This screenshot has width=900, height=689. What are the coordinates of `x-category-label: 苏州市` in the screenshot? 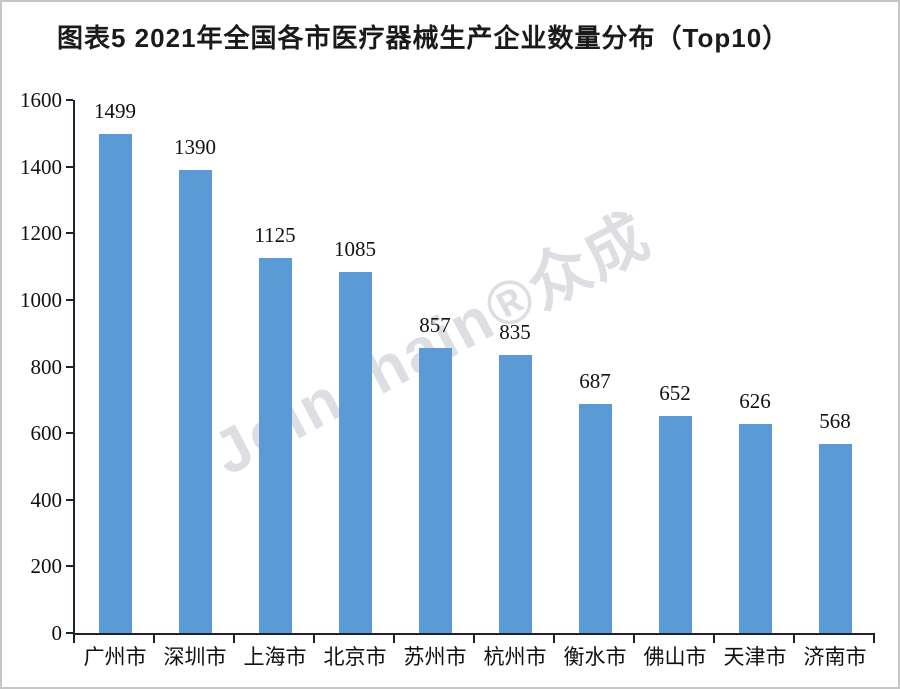 It's located at (435, 657).